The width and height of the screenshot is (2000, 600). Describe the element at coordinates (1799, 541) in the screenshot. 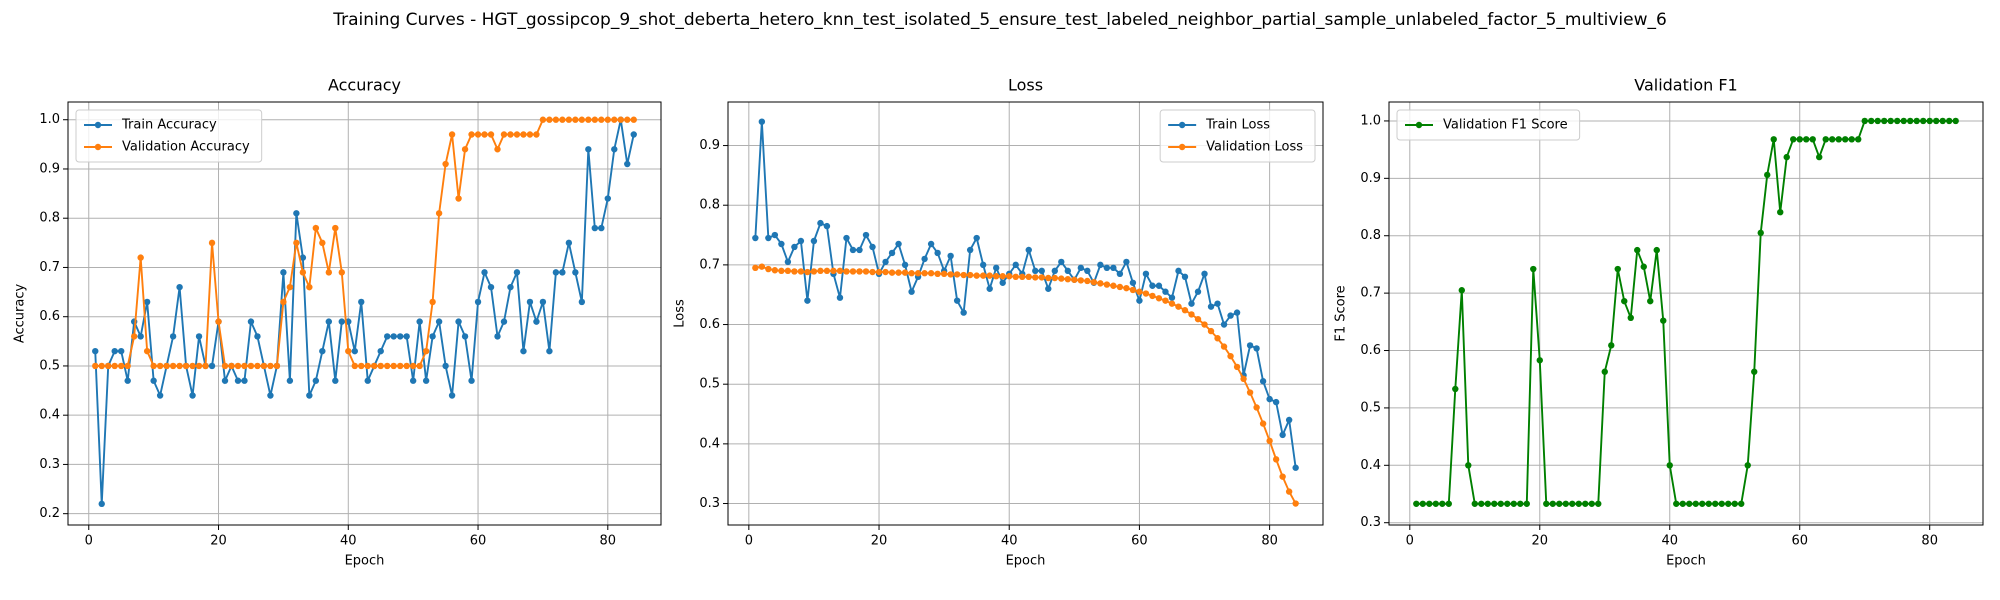

I see `x-tick-label: 60` at that location.